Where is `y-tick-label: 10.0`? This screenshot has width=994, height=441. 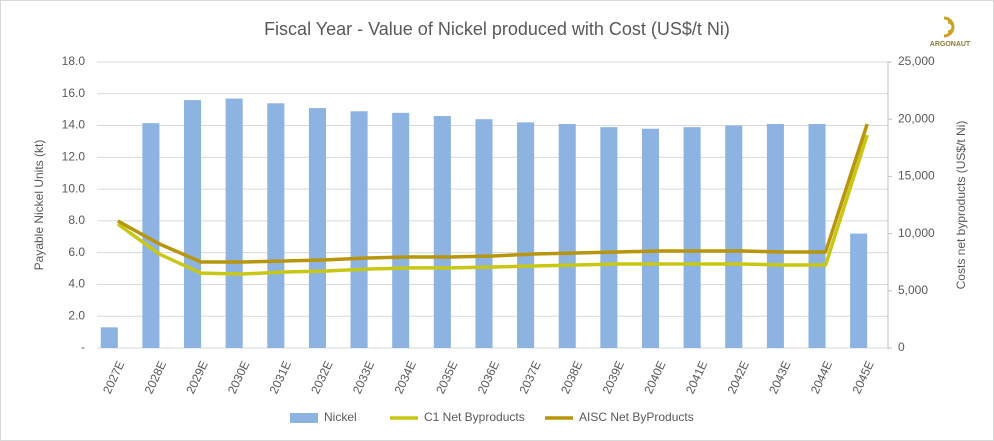 y-tick-label: 10.0 is located at coordinates (74, 188).